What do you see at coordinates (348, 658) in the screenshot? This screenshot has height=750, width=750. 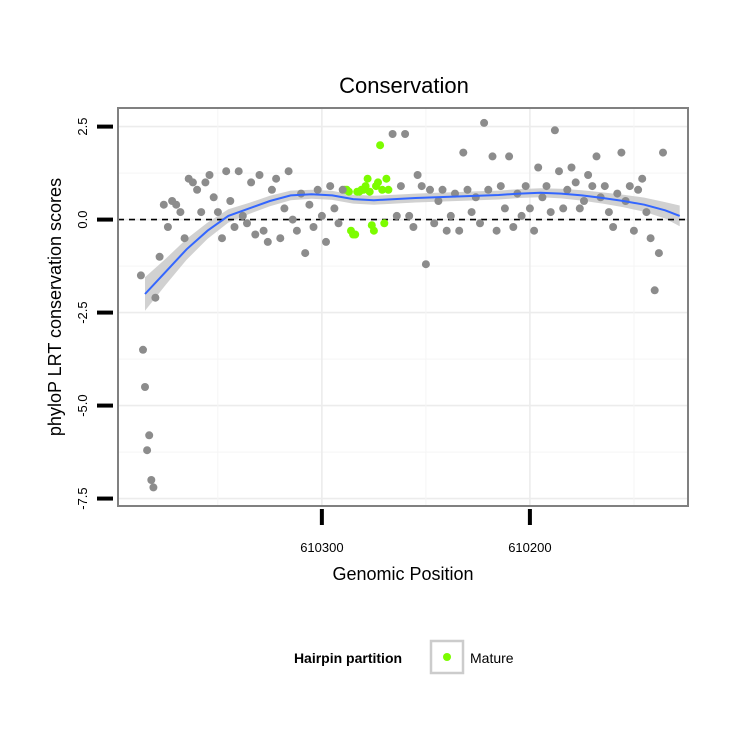 I see `legend-title: Hairpin partition` at bounding box center [348, 658].